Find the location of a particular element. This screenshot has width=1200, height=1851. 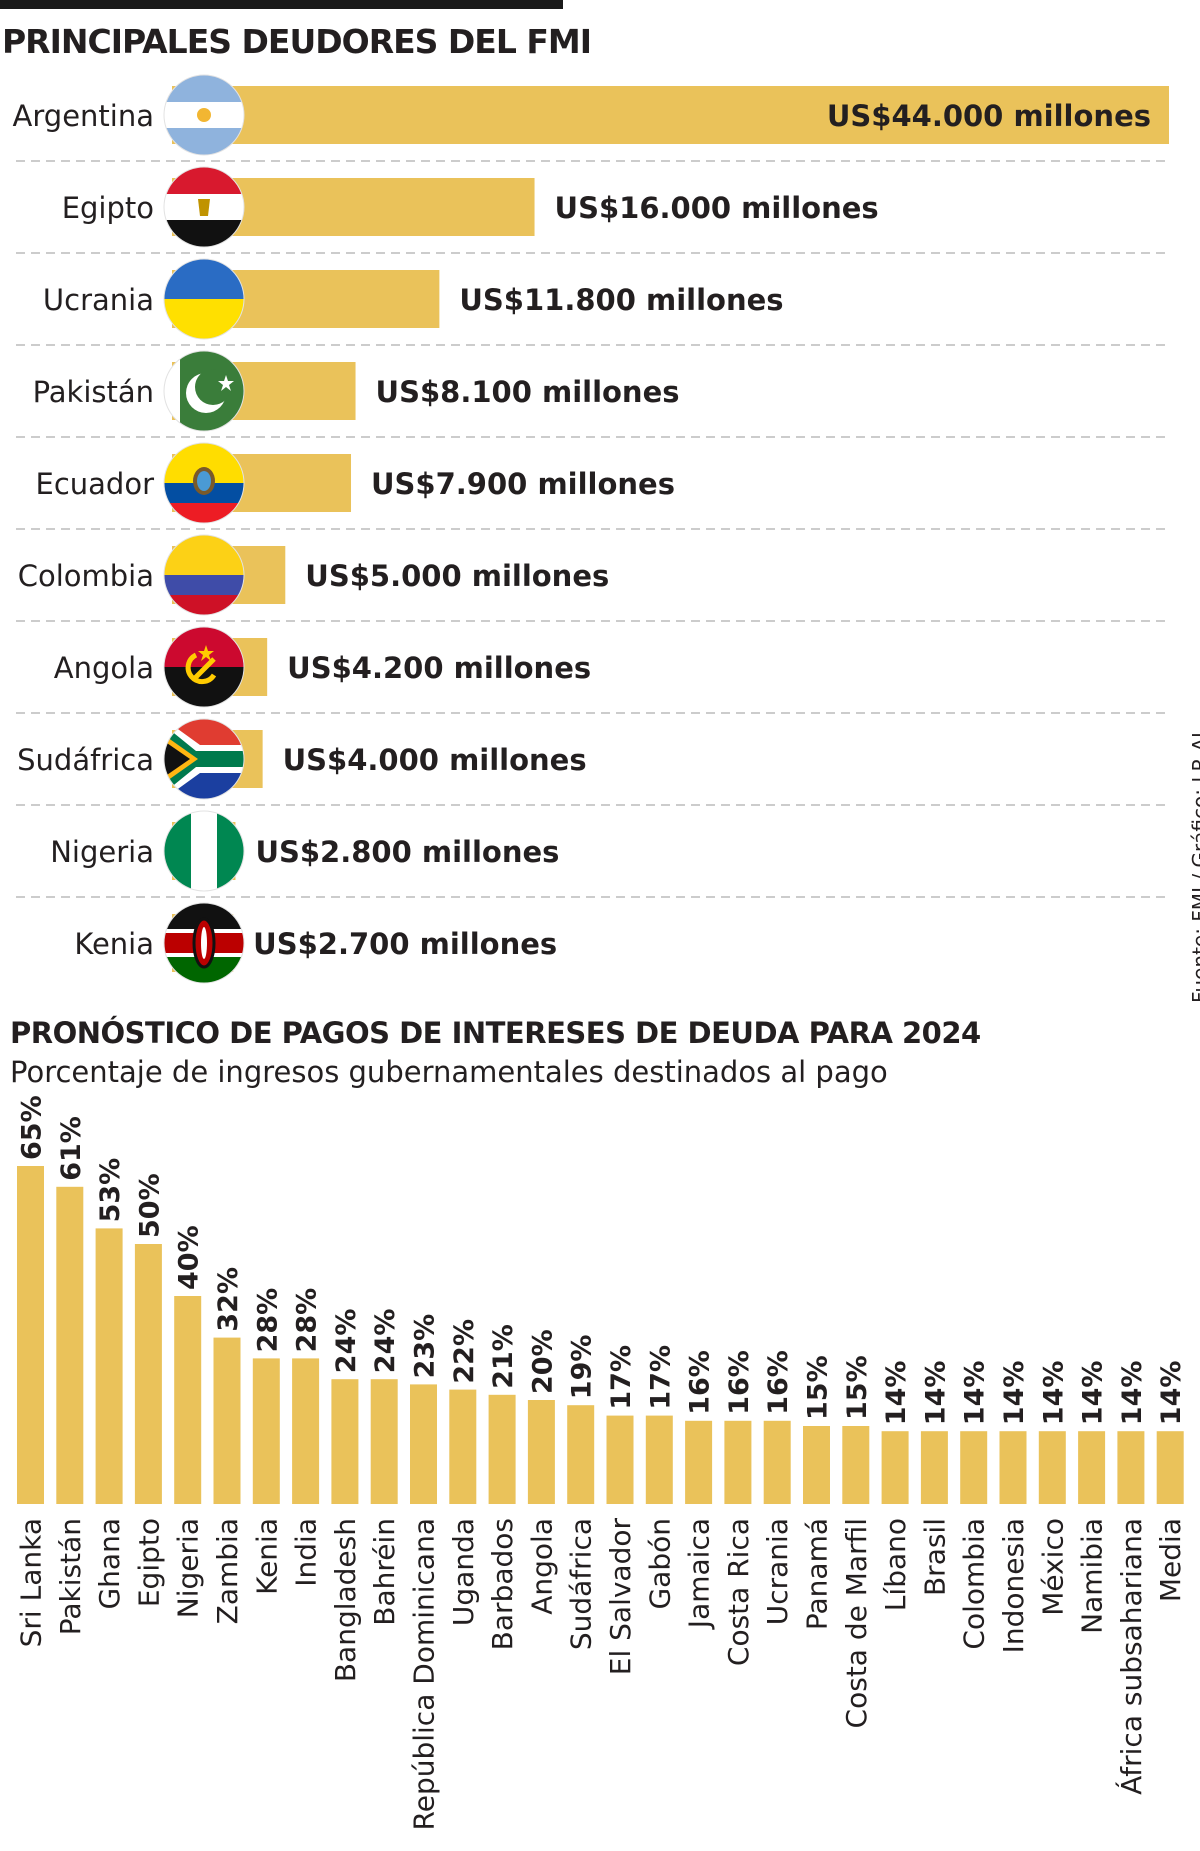

vcategory-label-jamaica: Jamaica is located at coordinates (699, 1574).